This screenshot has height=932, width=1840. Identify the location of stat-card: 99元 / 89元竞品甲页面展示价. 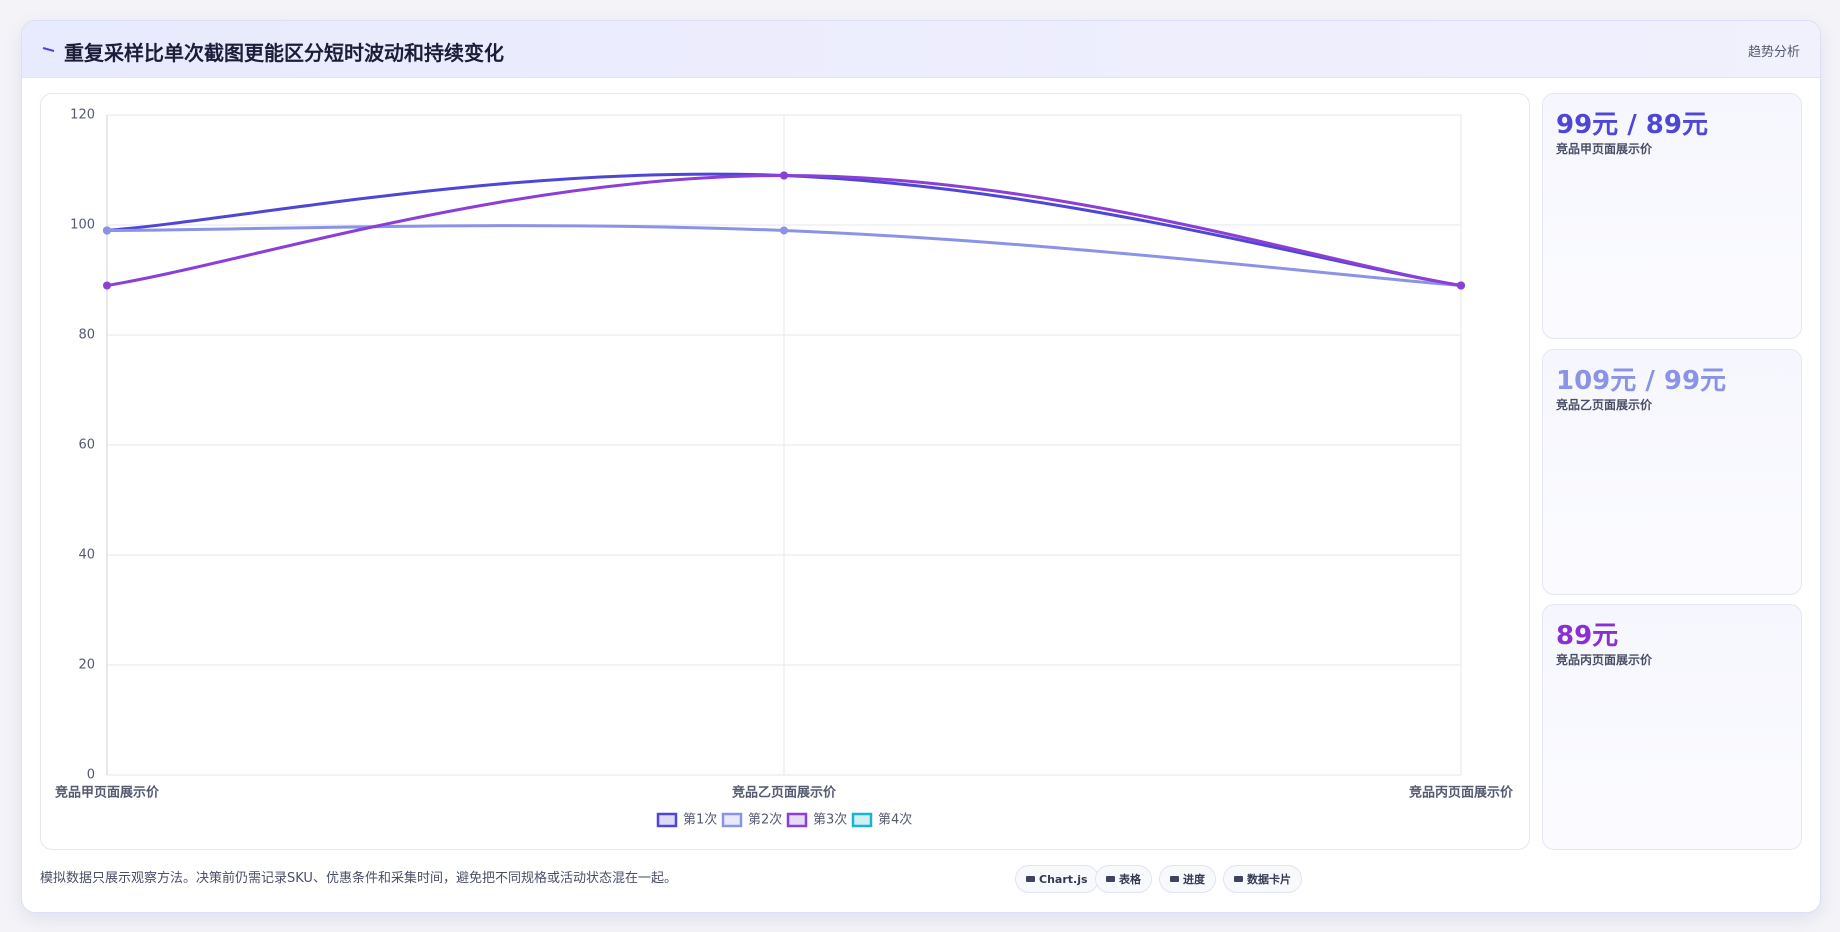
(1672, 216).